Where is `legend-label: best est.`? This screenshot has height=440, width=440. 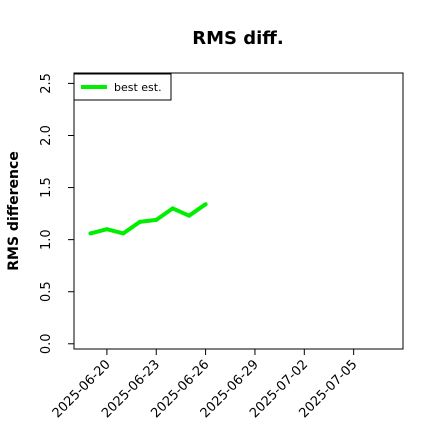
legend-label: best est. is located at coordinates (138, 87).